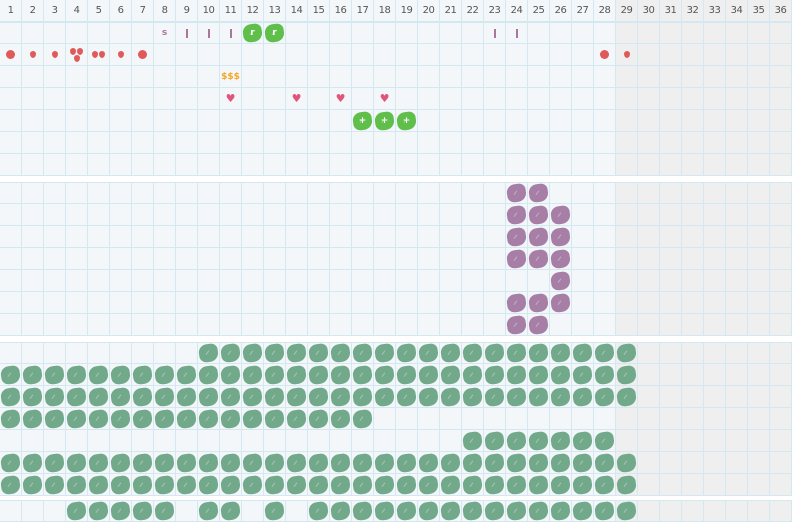 The height and width of the screenshot is (525, 792). What do you see at coordinates (406, 121) in the screenshot?
I see `day-cell: +` at bounding box center [406, 121].